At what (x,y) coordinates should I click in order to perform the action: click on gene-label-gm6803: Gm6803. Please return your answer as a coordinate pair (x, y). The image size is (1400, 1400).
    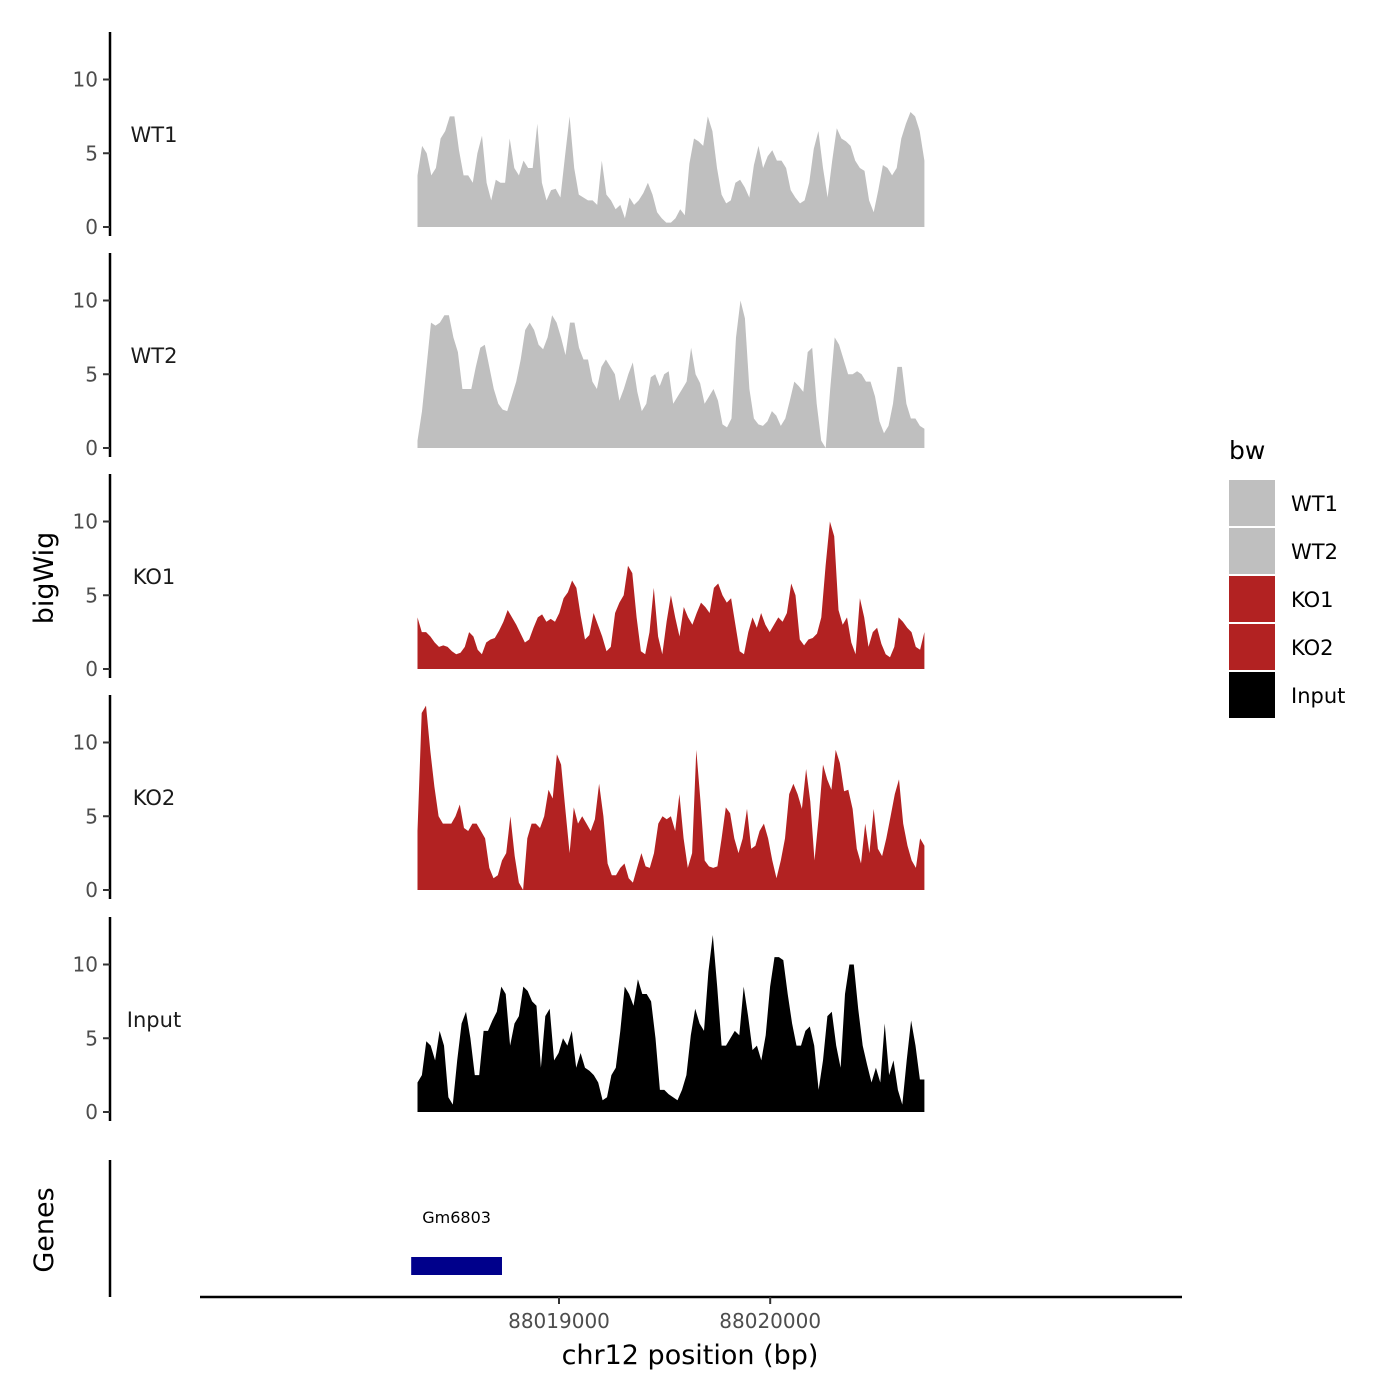
    Looking at the image, I should click on (456, 1217).